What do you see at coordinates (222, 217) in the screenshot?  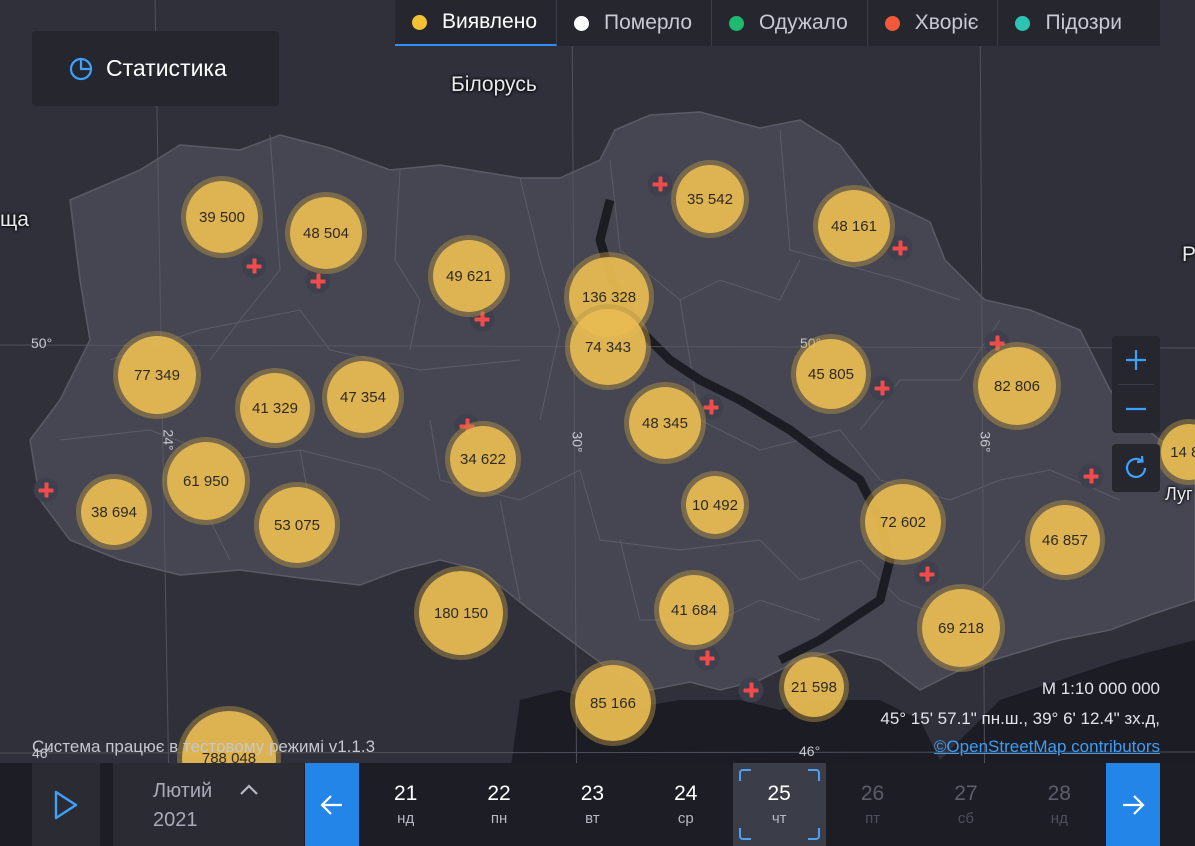 I see `cluster-marker: 39 500` at bounding box center [222, 217].